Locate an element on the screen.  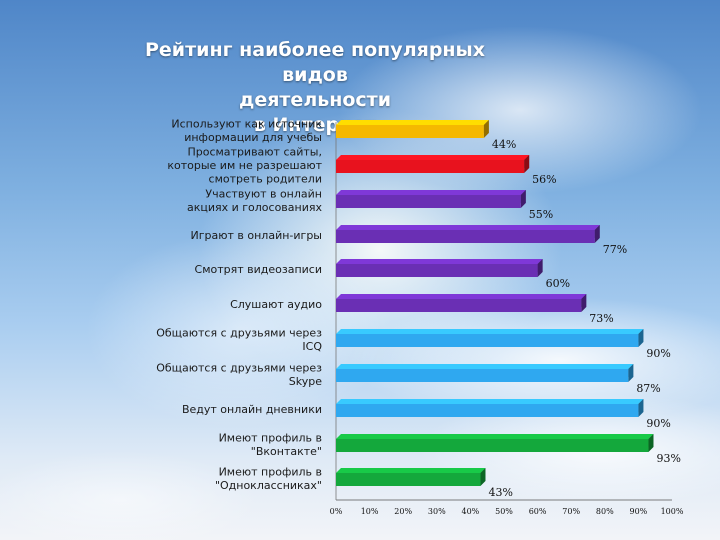
value-label: 93% is located at coordinates (668, 458).